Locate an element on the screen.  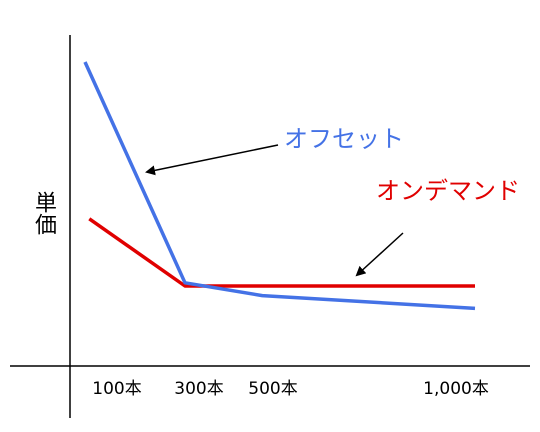
y-axis-label: 単価 is located at coordinates (44, 213).